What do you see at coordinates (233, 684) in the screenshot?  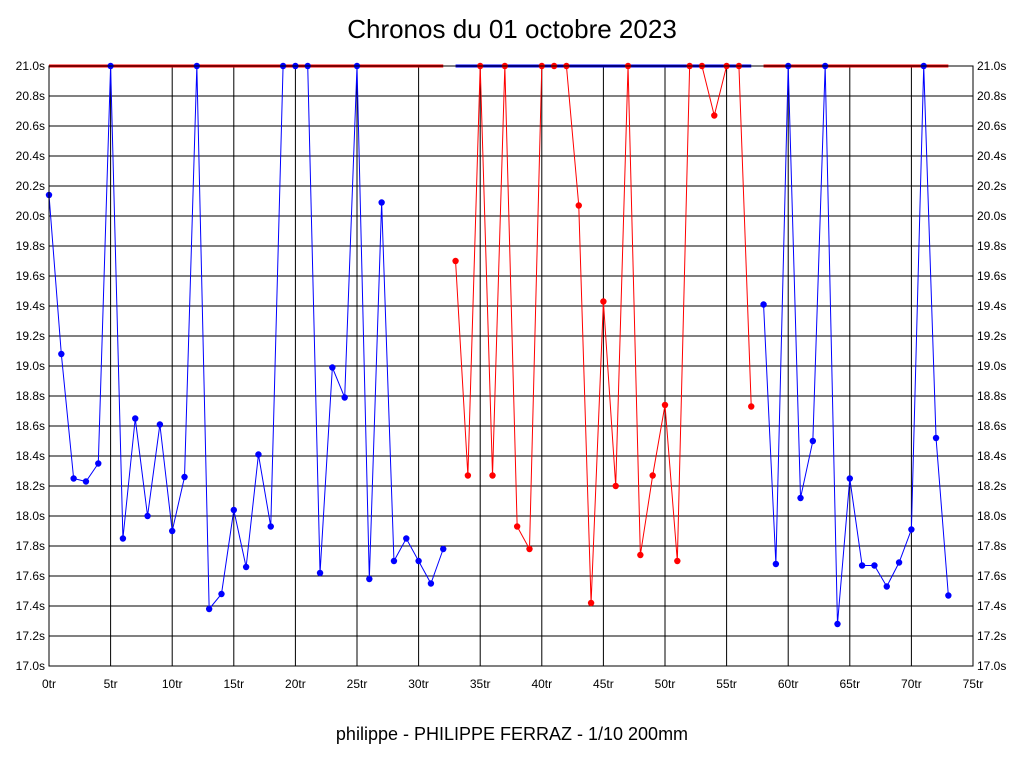 I see `x-tick-label: 15tr` at bounding box center [233, 684].